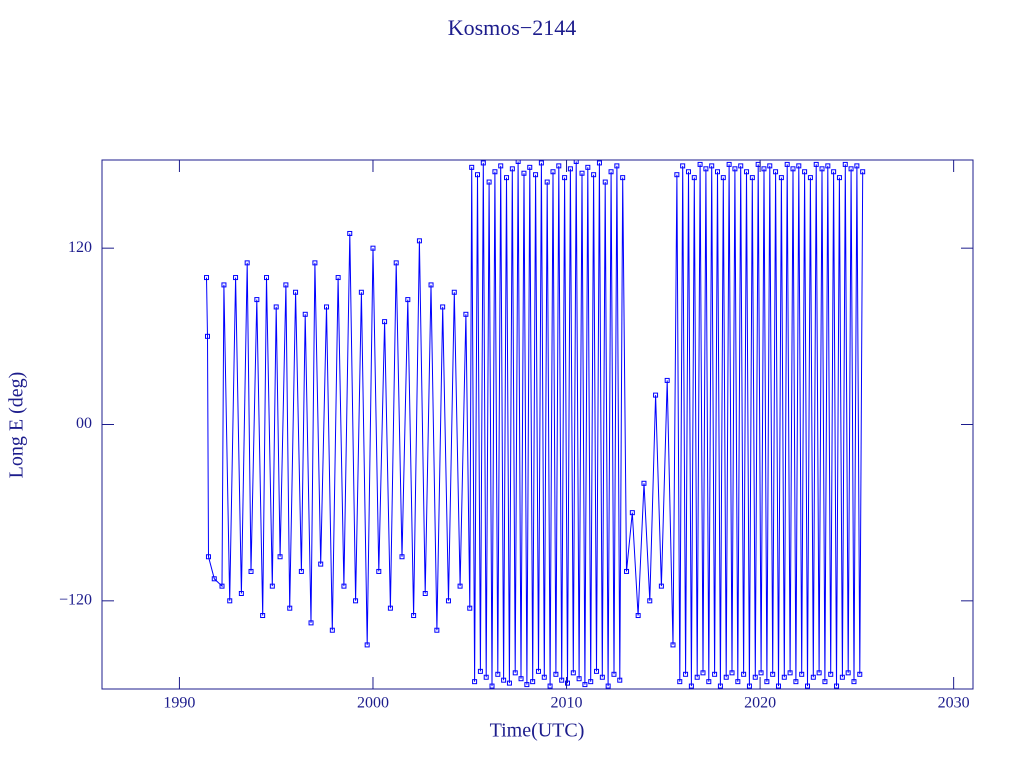 The height and width of the screenshot is (768, 1024). I want to click on y-tick-label: 120, so click(80, 247).